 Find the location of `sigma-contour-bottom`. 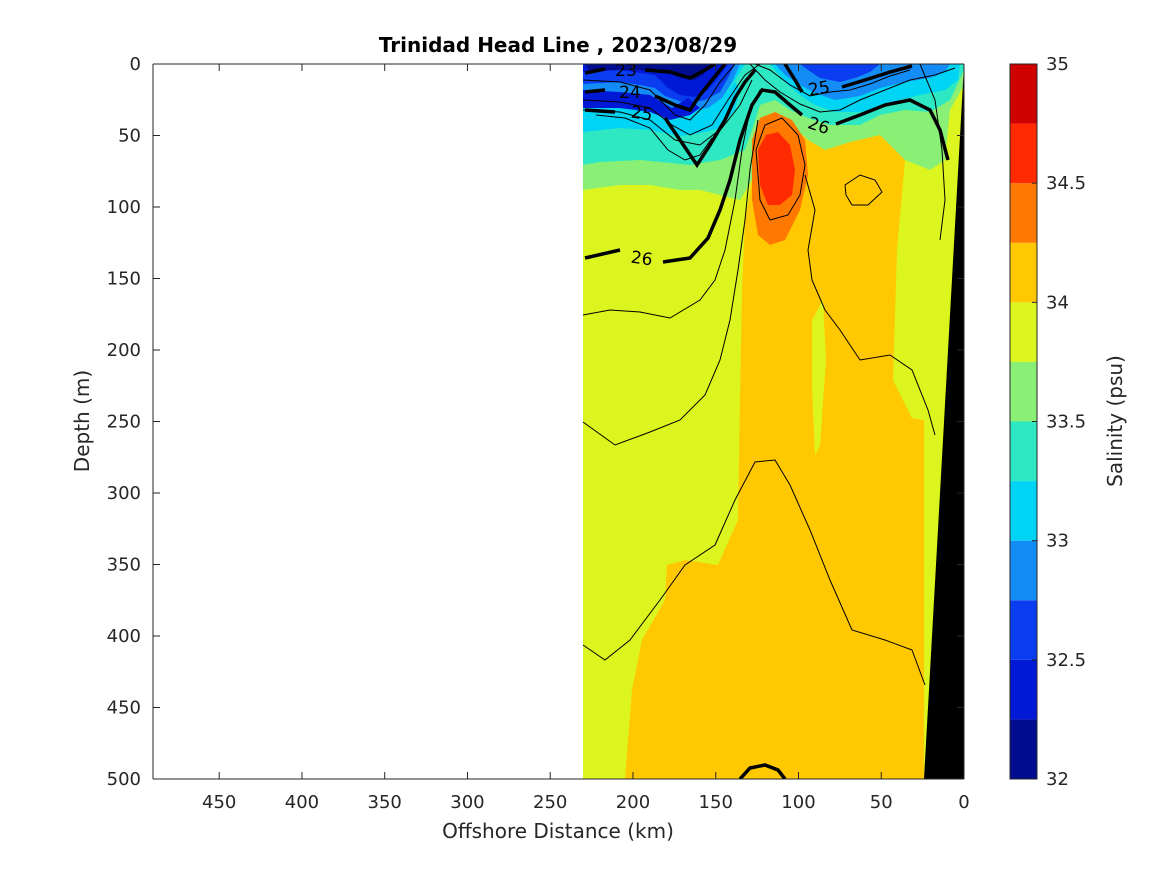

sigma-contour-bottom is located at coordinates (762, 771).